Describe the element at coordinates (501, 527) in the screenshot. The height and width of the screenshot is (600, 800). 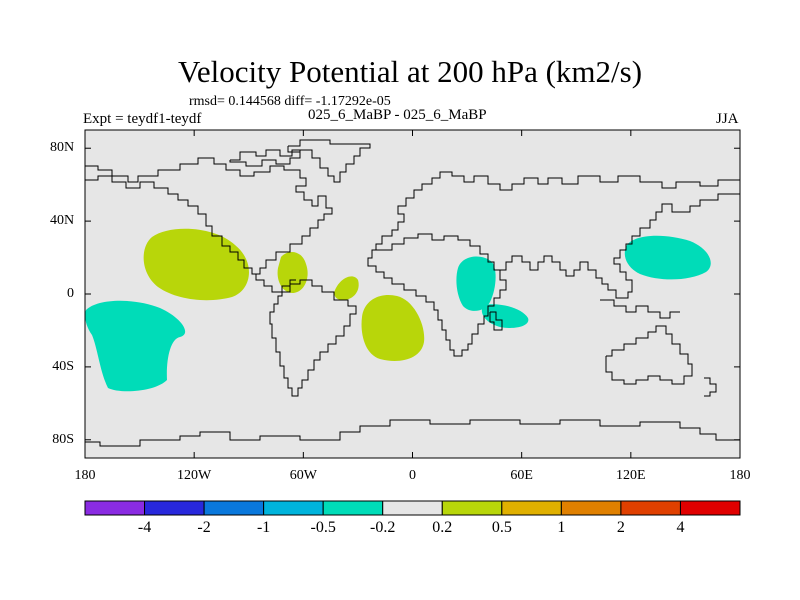
I see `colorbar-label: 0.5` at that location.